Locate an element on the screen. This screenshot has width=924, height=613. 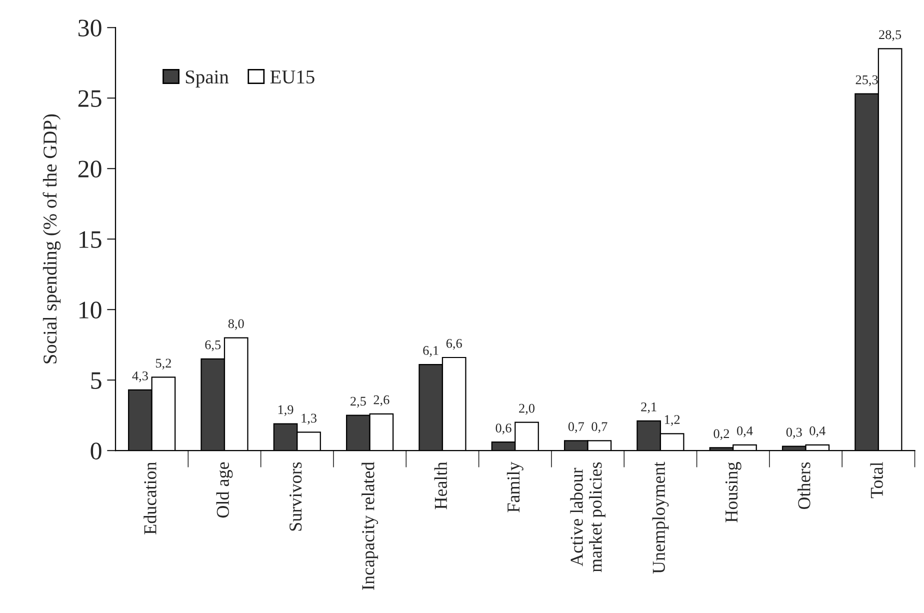
data-label: 0,3 is located at coordinates (794, 433).